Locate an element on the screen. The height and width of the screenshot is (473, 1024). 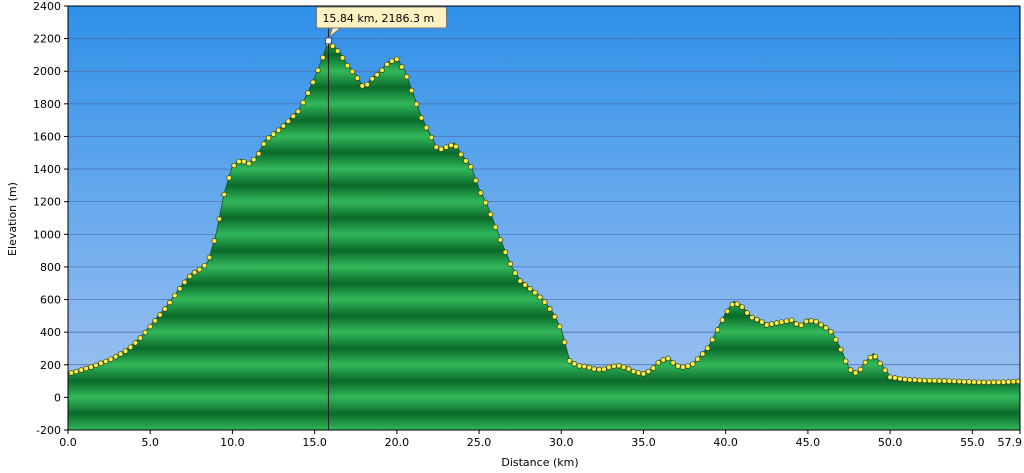
y-tick-label: 600 is located at coordinates (50, 300).